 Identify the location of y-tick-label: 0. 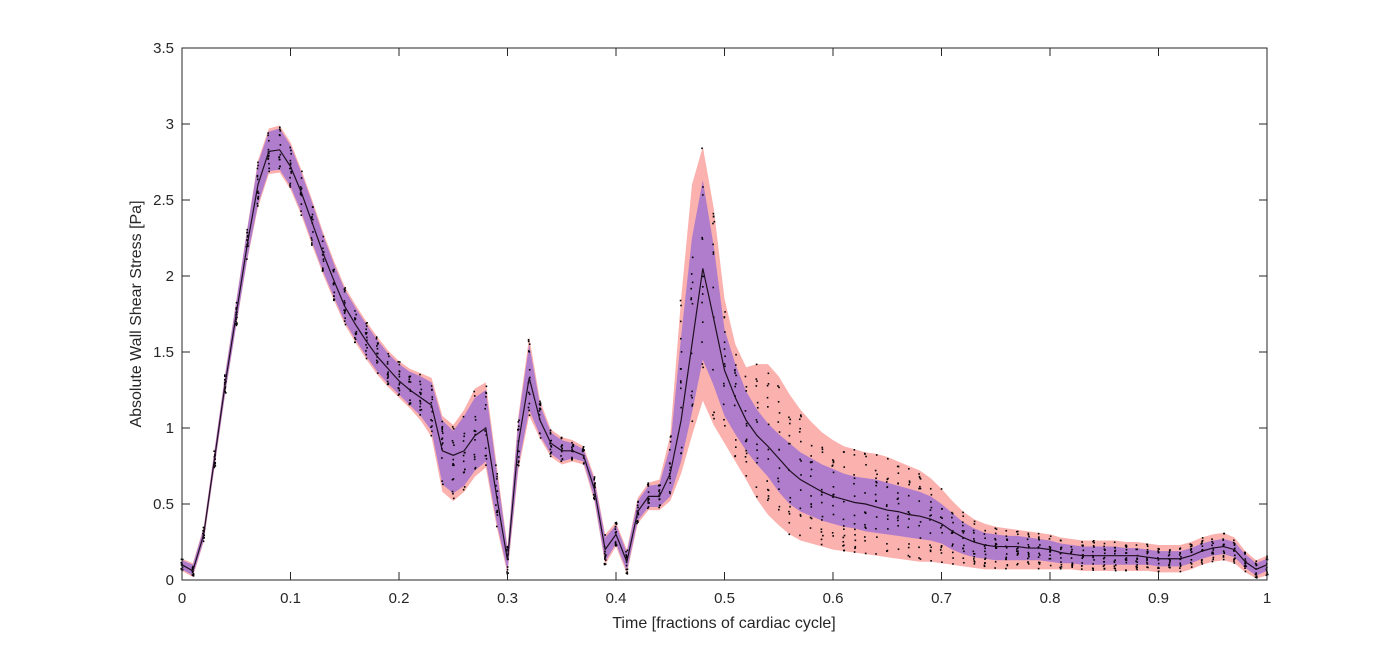
(170, 580).